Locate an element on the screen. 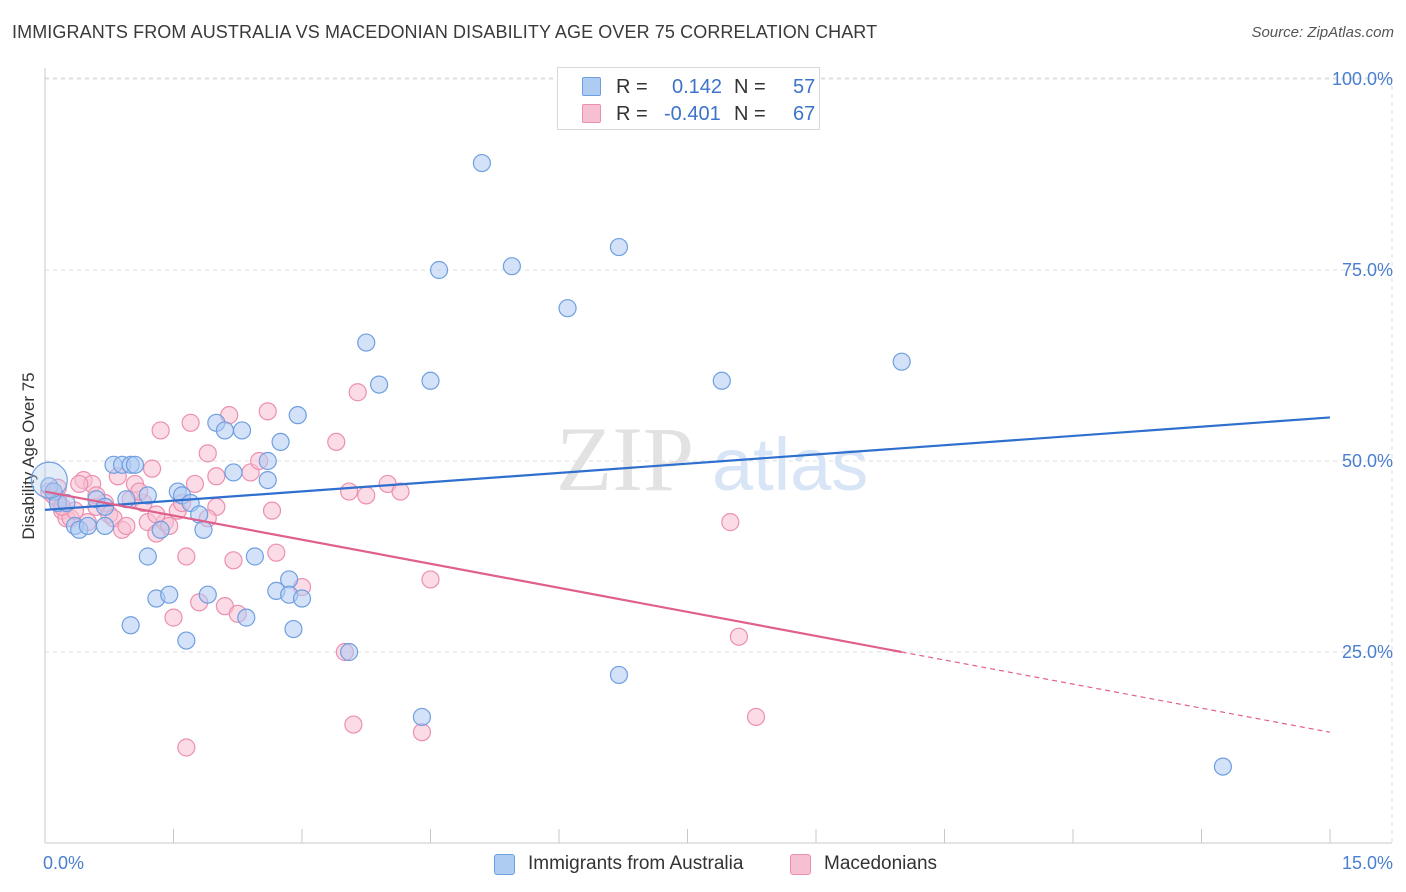  legend-n-value: 57 is located at coordinates (804, 87).